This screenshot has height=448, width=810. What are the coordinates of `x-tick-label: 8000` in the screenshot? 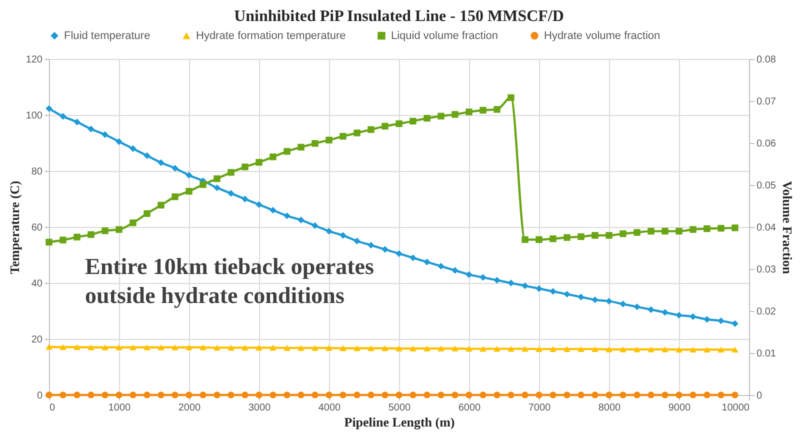 It's located at (610, 408).